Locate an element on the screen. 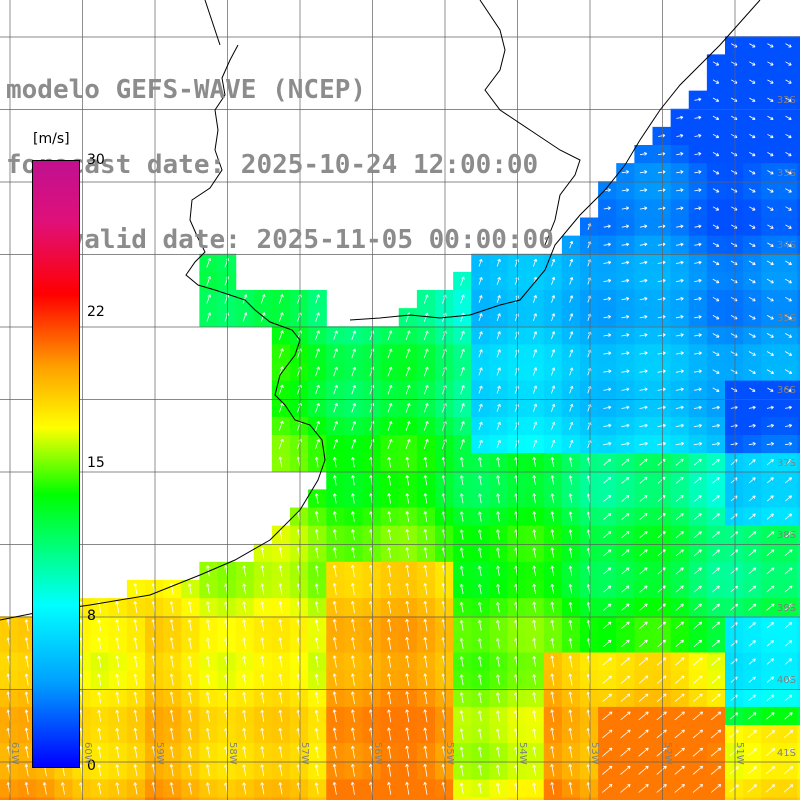 Image resolution: width=800 pixels, height=800 pixels. lon-label: 58W is located at coordinates (232, 753).